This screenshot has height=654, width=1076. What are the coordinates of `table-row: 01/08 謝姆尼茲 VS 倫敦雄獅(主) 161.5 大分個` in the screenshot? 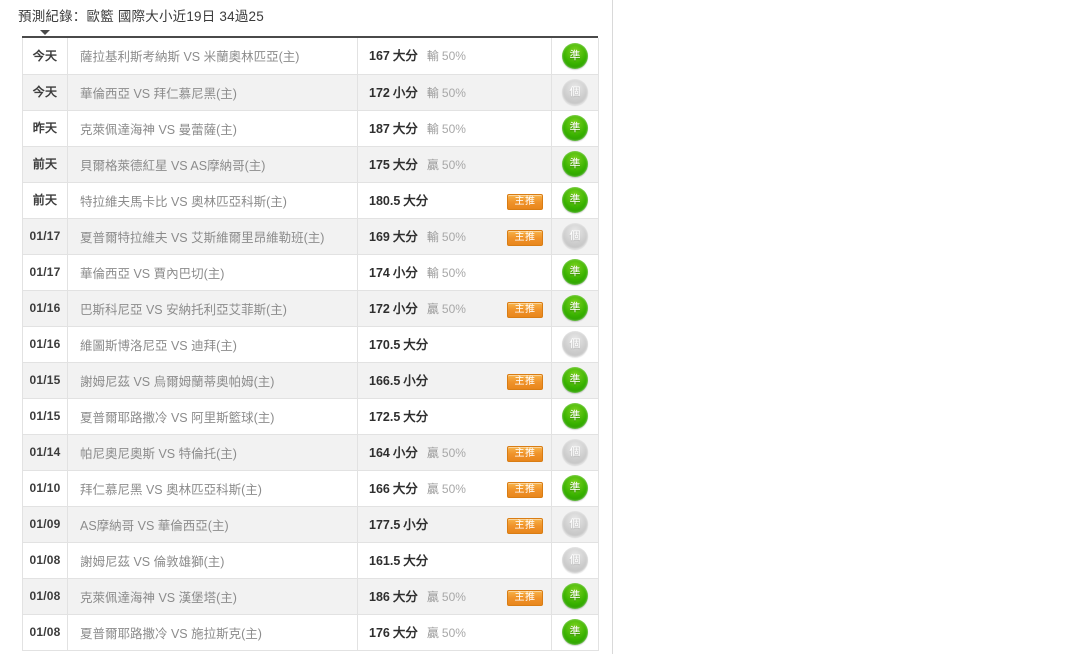 It's located at (310, 560).